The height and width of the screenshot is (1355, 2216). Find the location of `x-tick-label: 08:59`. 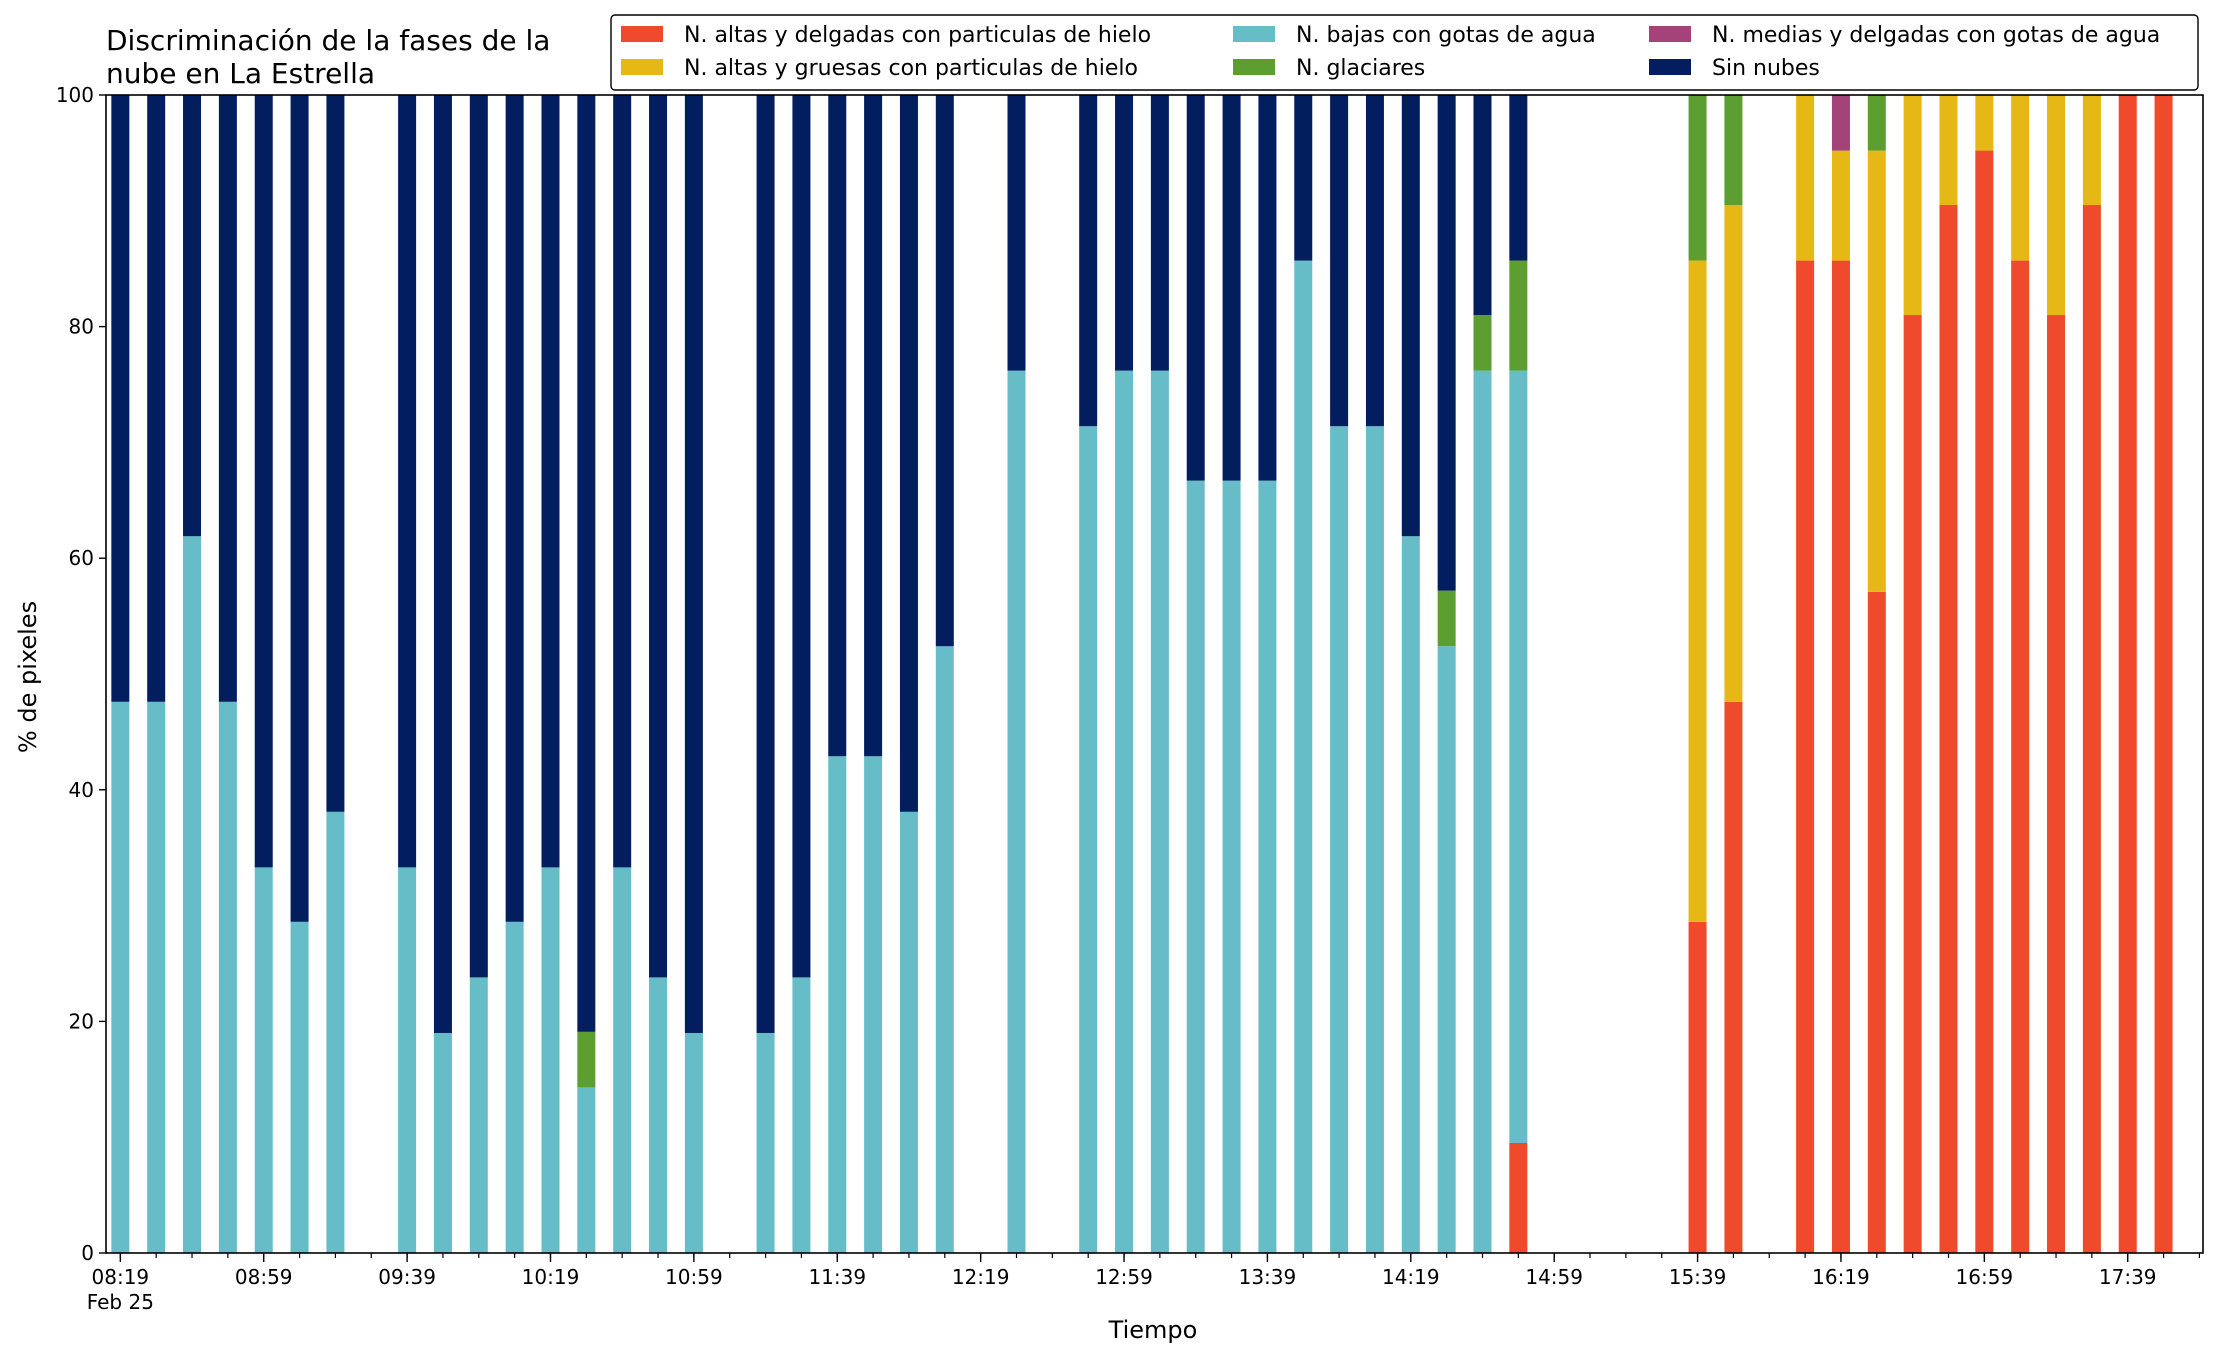

x-tick-label: 08:59 is located at coordinates (264, 1277).